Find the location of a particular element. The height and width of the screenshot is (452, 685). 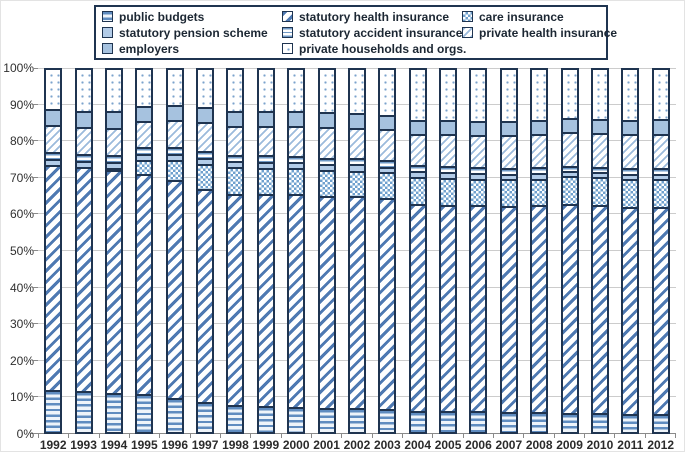

y-tick-label: 20% is located at coordinates (21, 360).